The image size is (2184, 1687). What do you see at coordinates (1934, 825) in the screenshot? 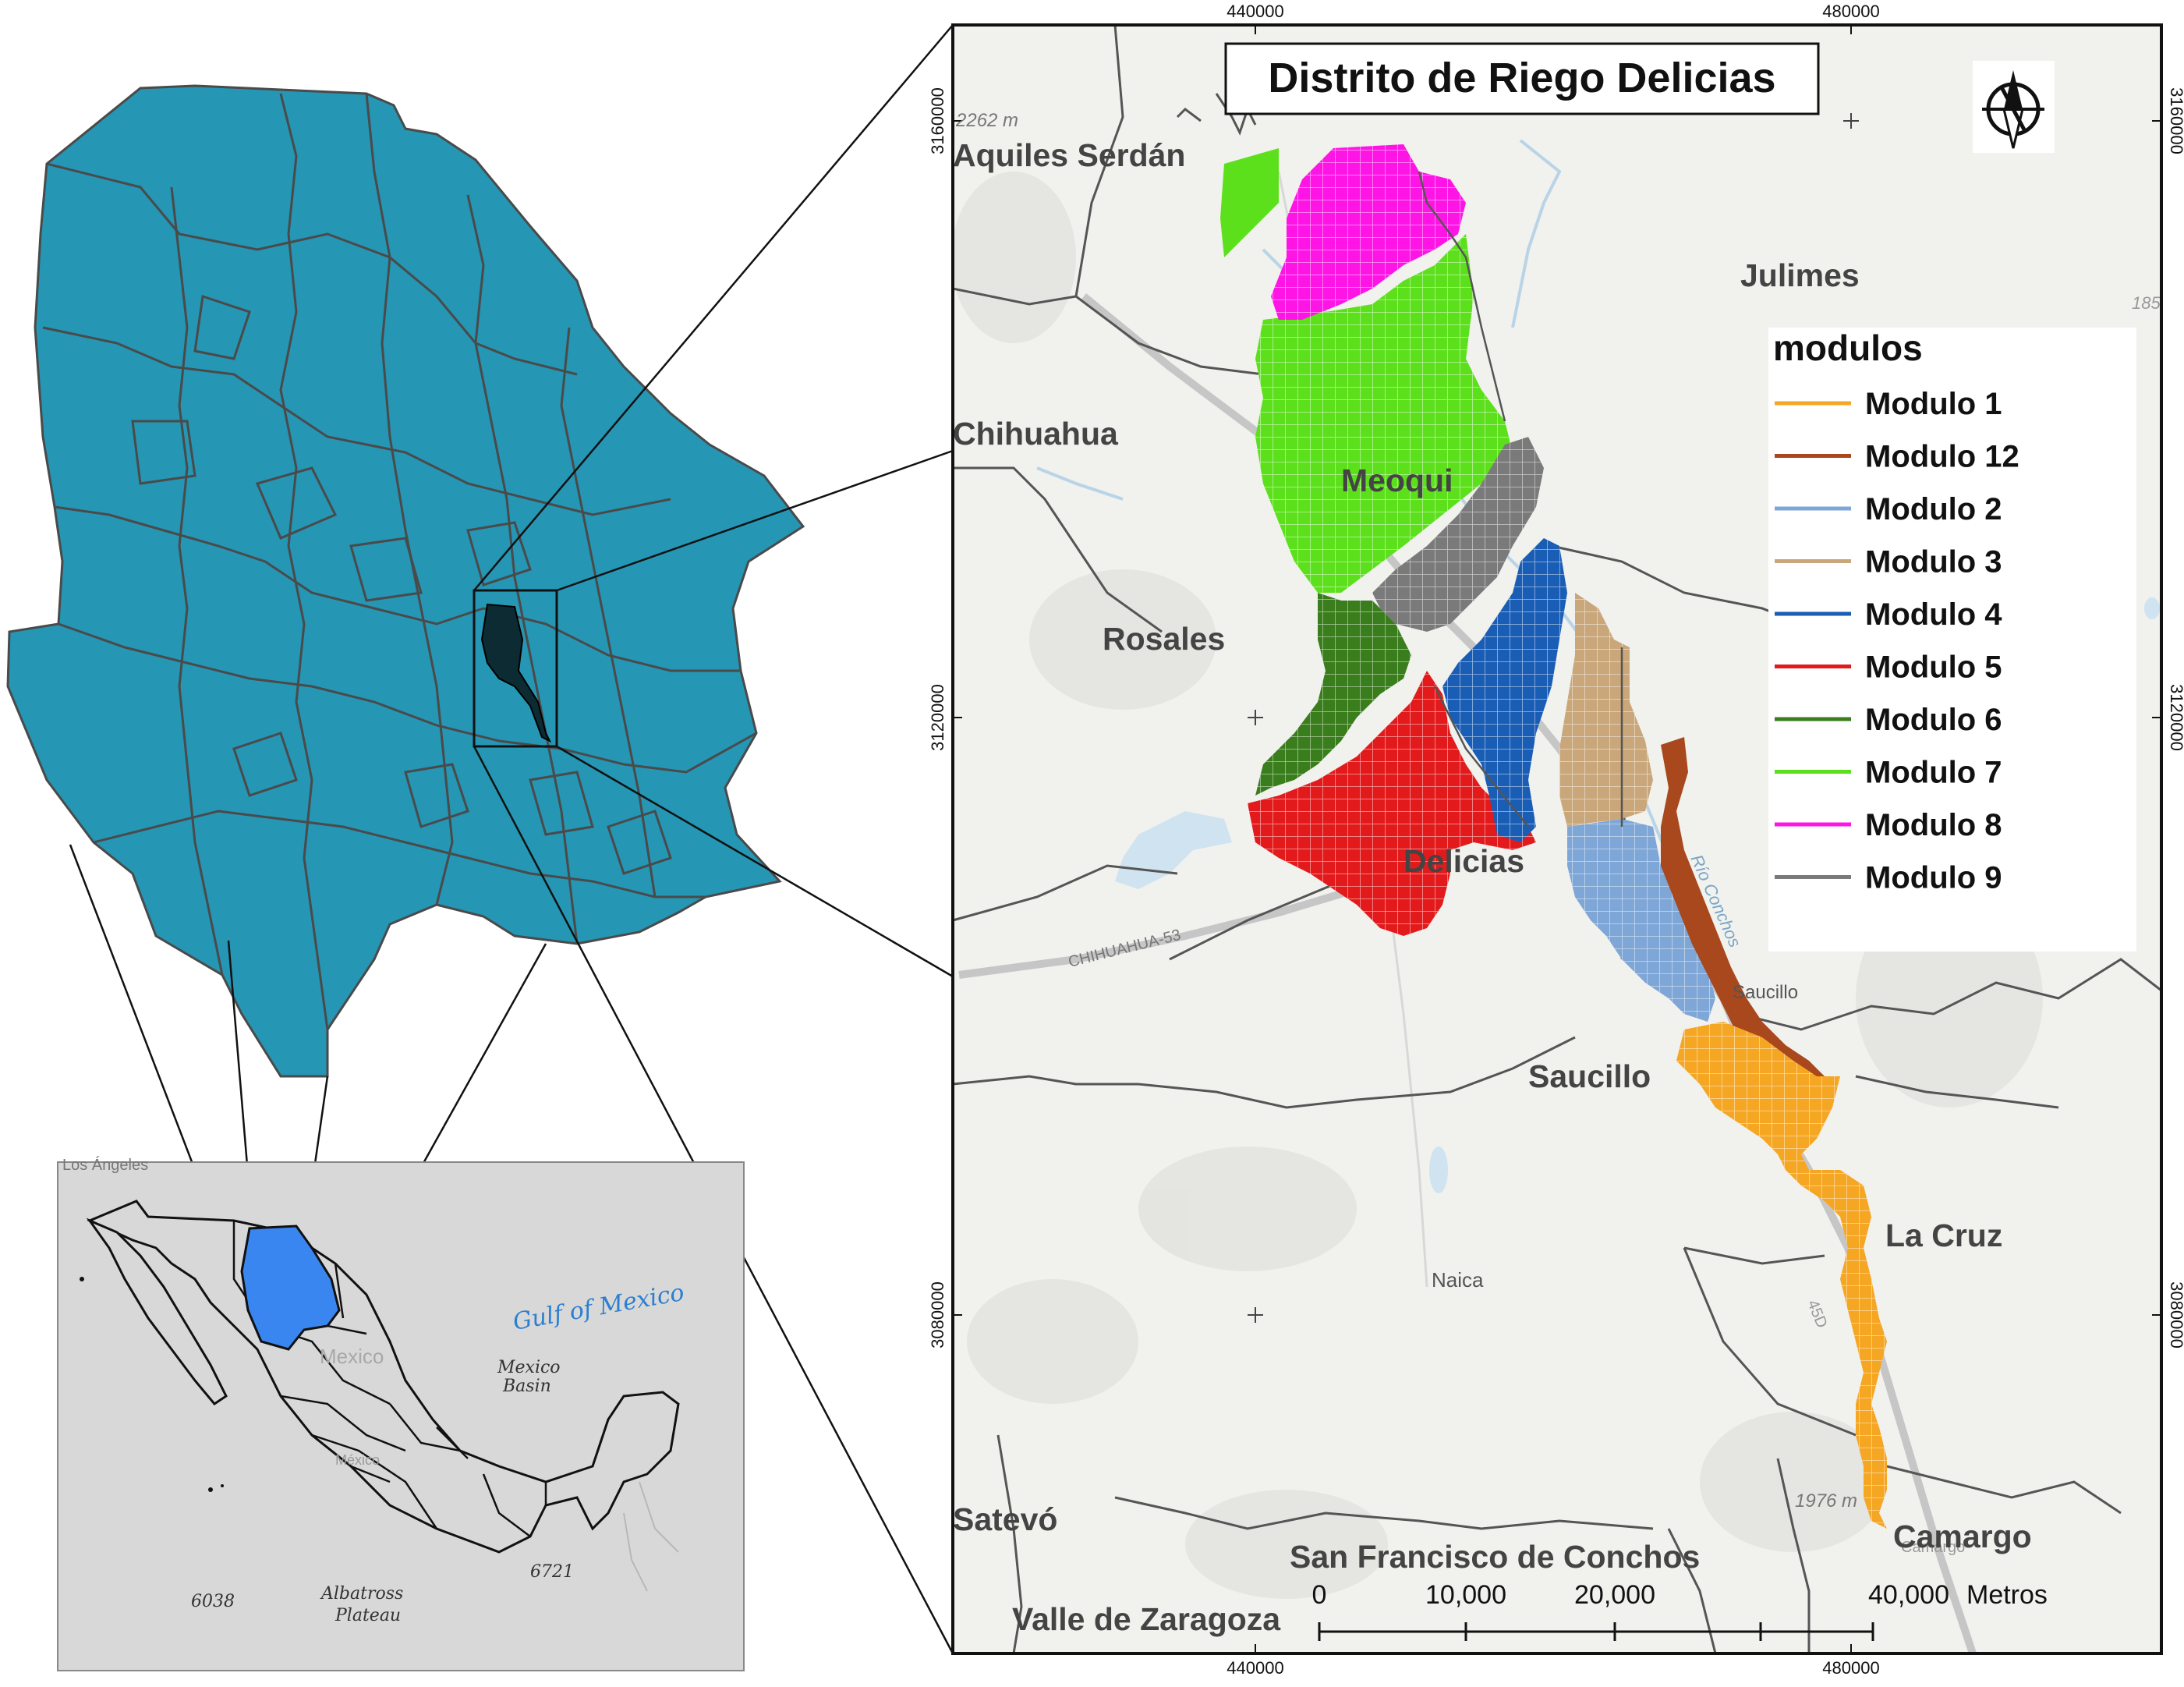
I see `legend-label-9: Modulo 8` at bounding box center [1934, 825].